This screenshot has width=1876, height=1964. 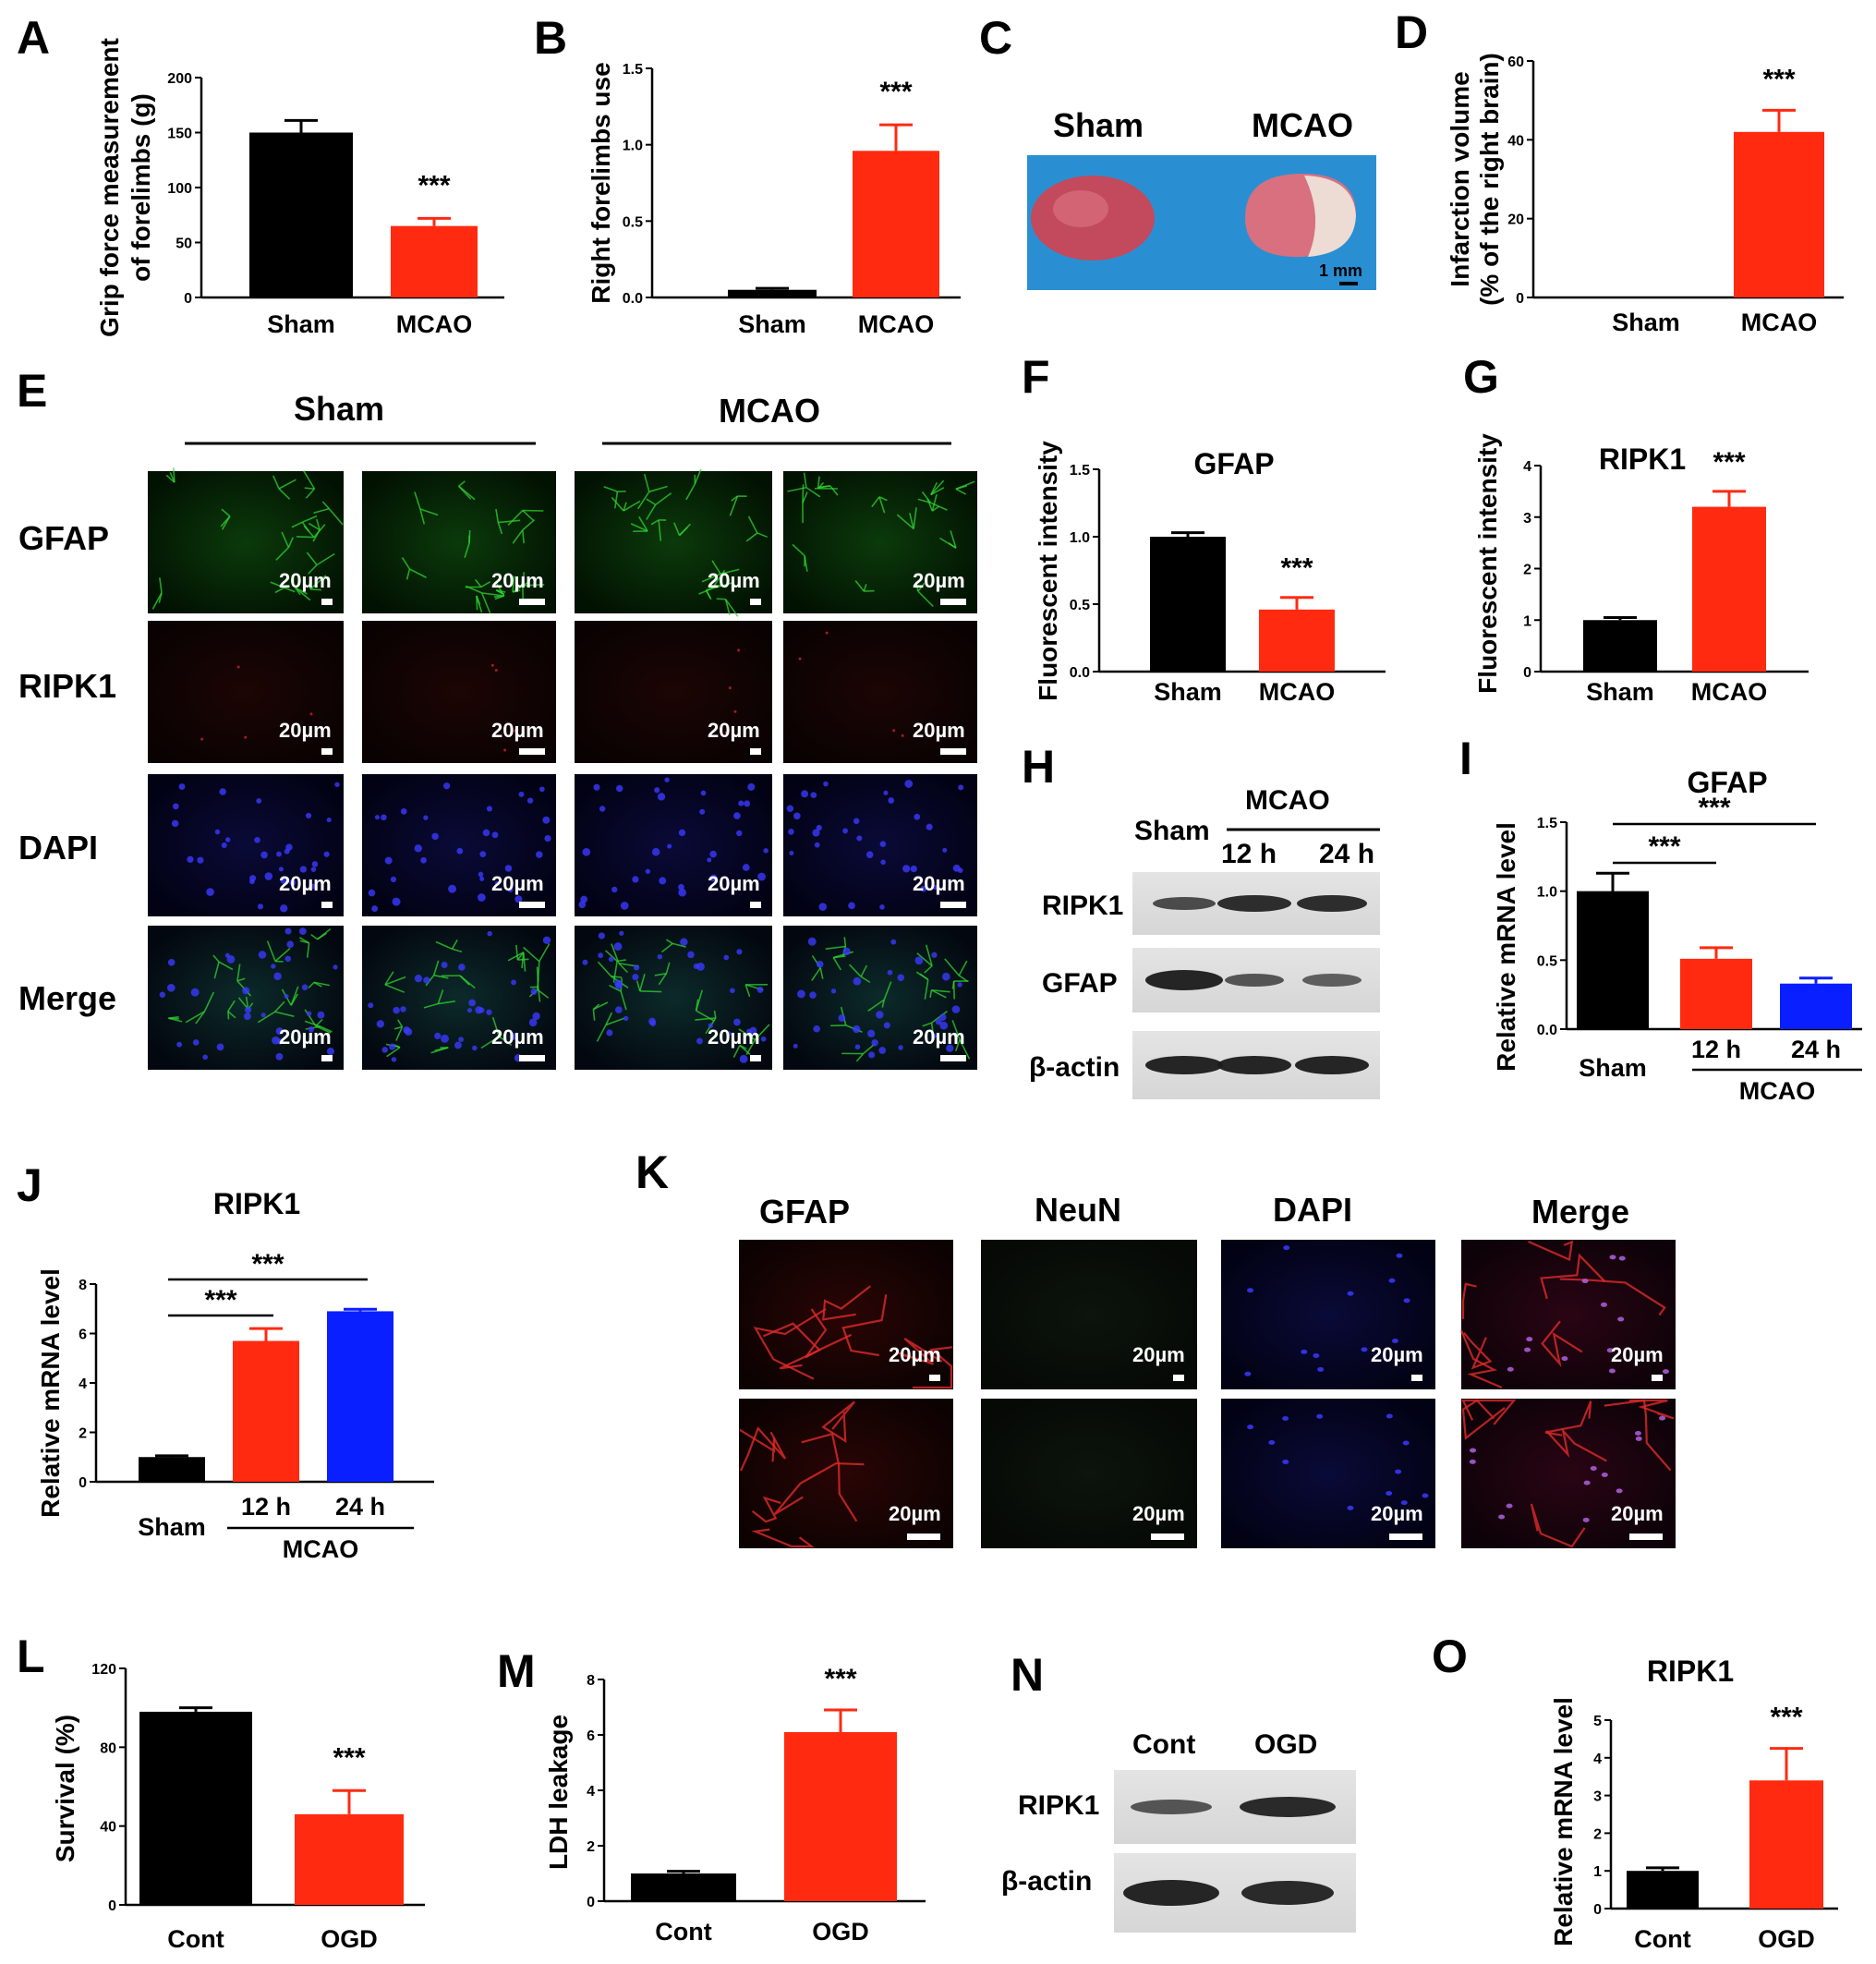 I want to click on chart-i-bracket-significance: ***, so click(x=1714, y=808).